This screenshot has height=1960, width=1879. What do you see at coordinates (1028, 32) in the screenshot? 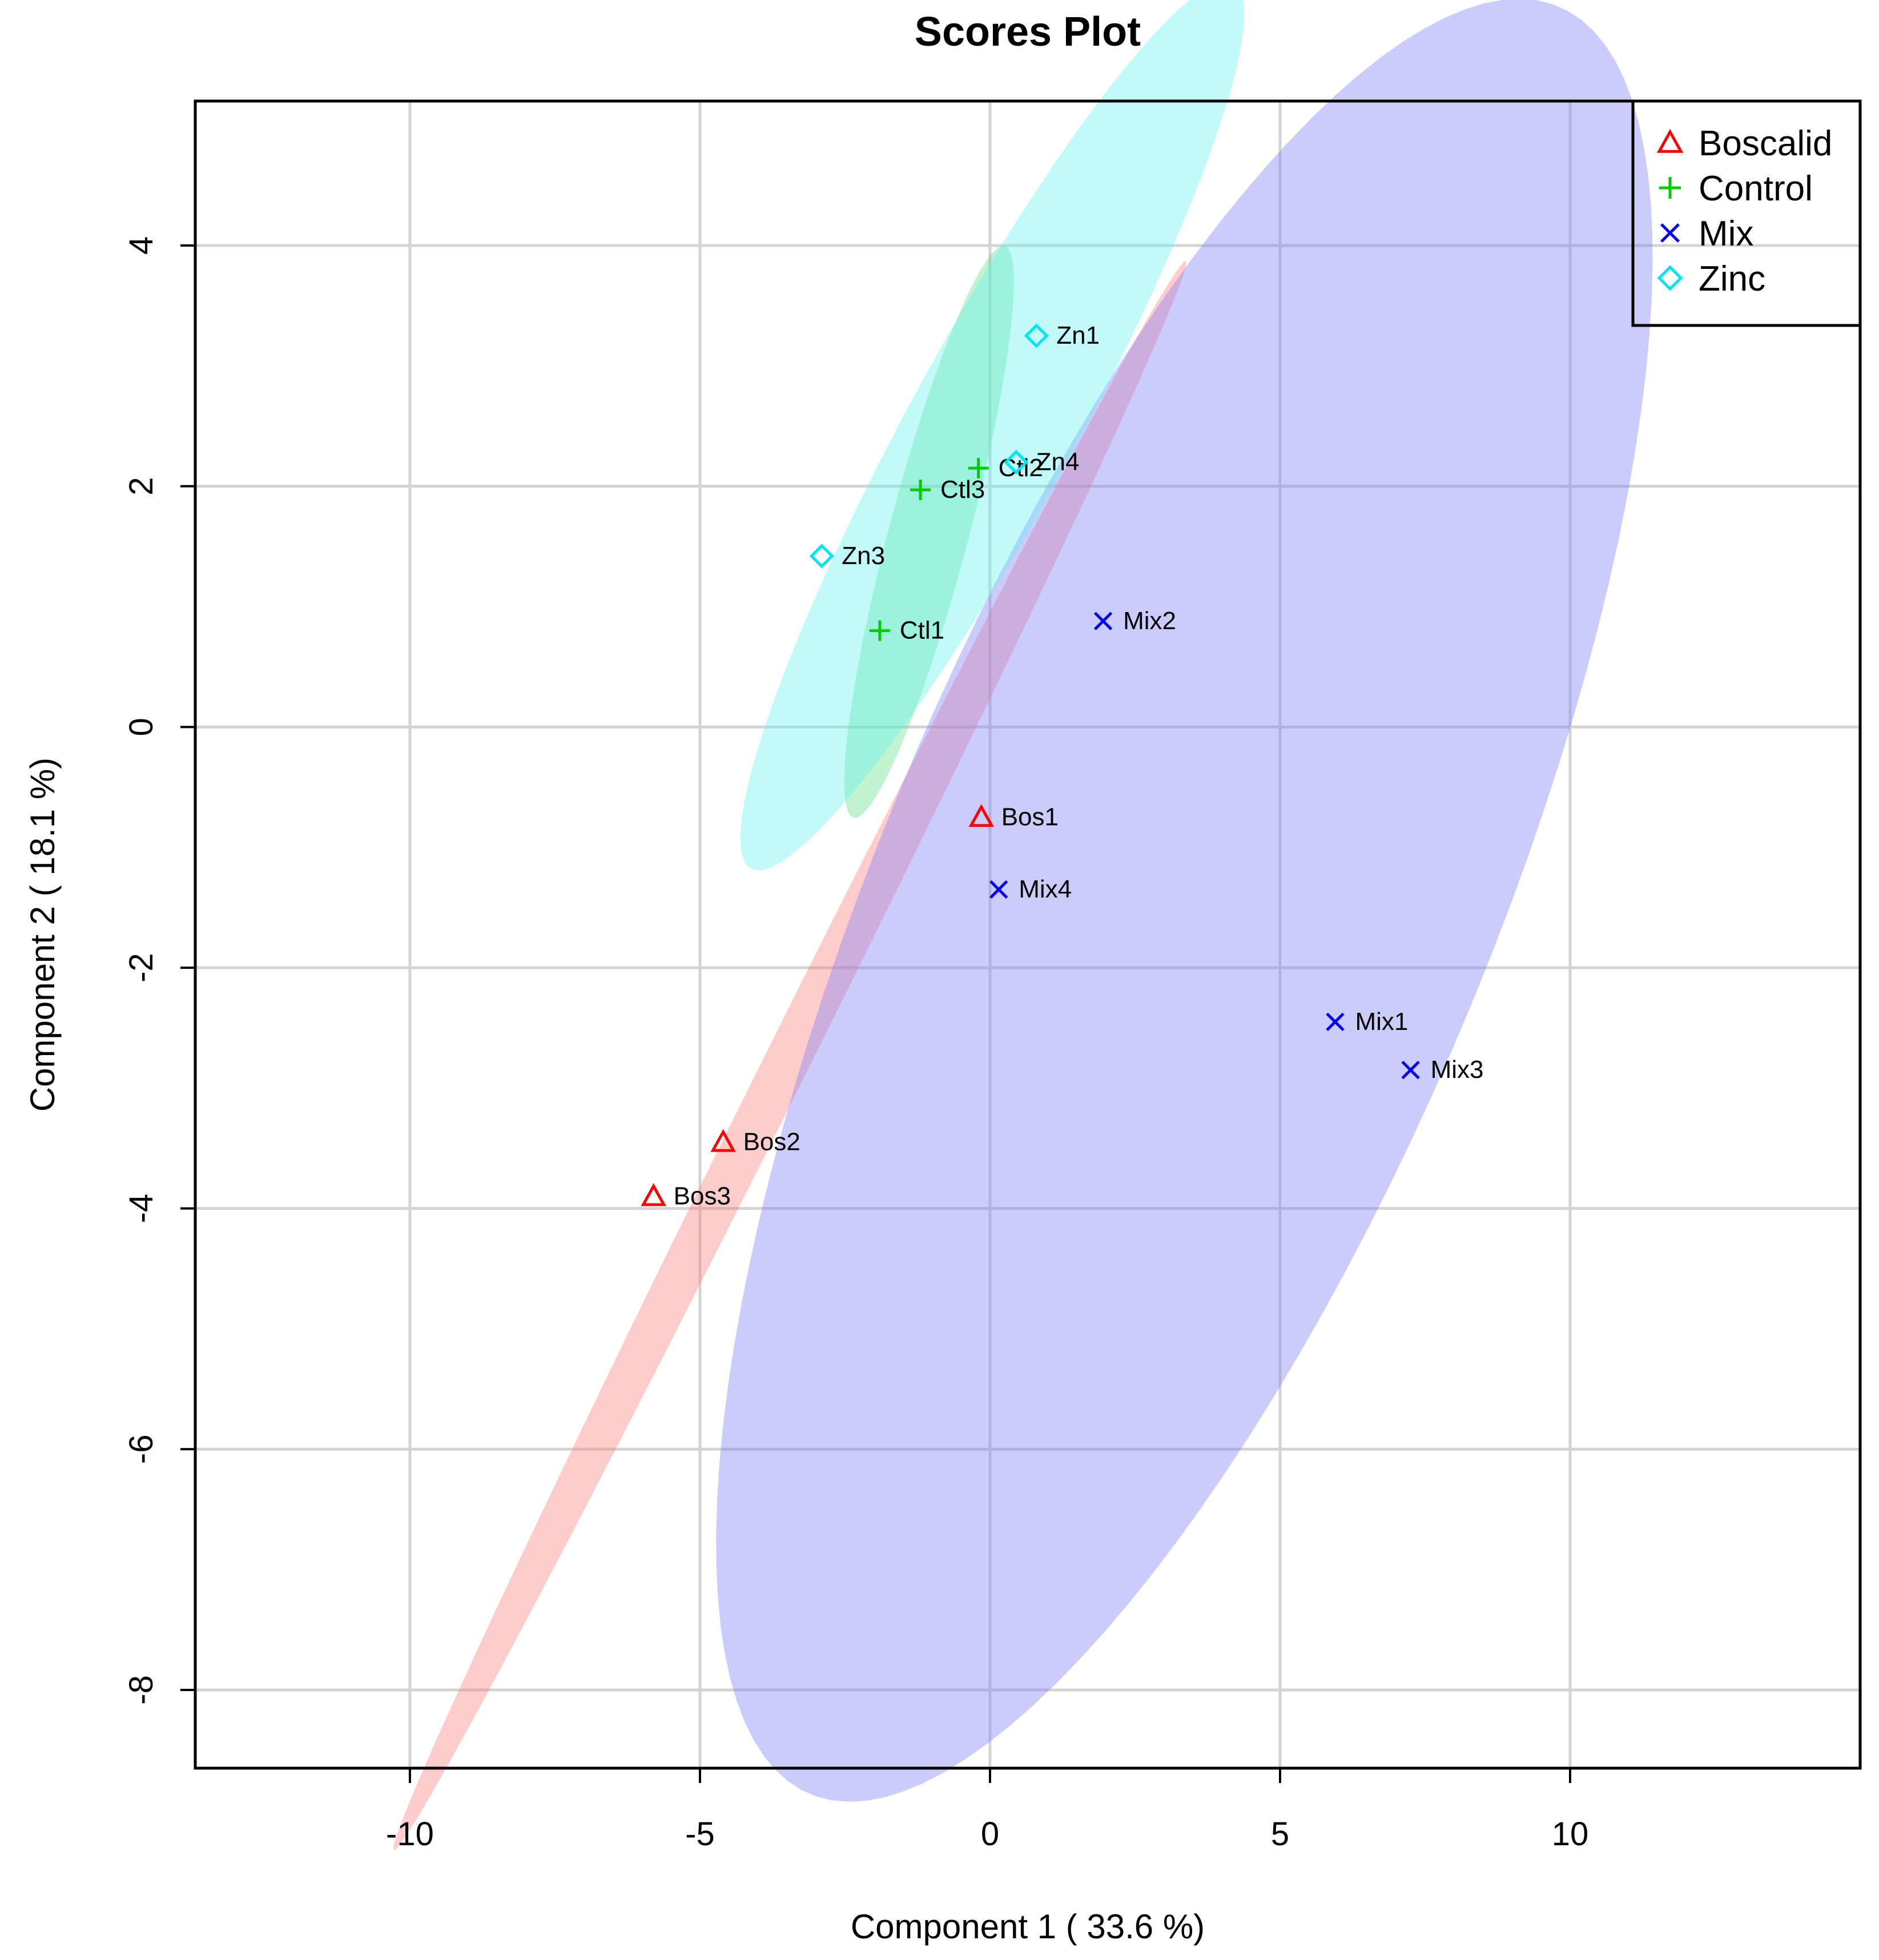
I see `chart-title: Scores Plot` at bounding box center [1028, 32].